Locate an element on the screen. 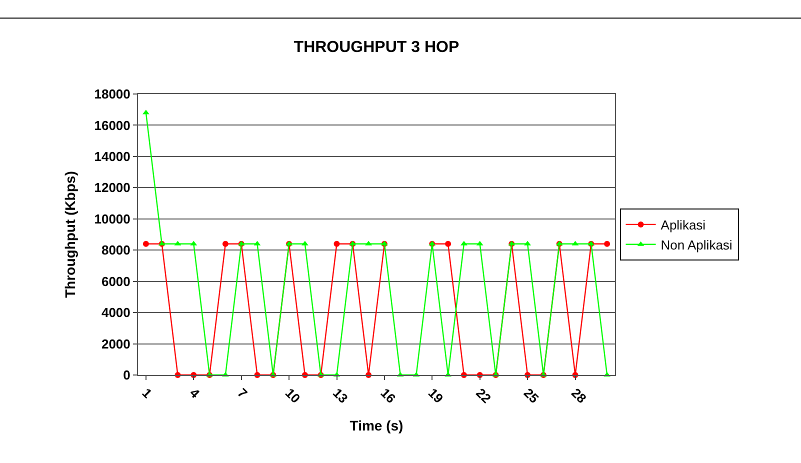 The width and height of the screenshot is (801, 463). x-tick-label: 19 is located at coordinates (435, 395).